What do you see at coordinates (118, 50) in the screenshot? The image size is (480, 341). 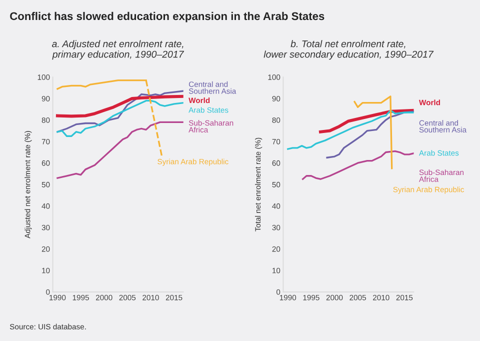 I see `chart-subtitle: a. Adjusted net enrolment rate, primary education, 1990–2017` at bounding box center [118, 50].